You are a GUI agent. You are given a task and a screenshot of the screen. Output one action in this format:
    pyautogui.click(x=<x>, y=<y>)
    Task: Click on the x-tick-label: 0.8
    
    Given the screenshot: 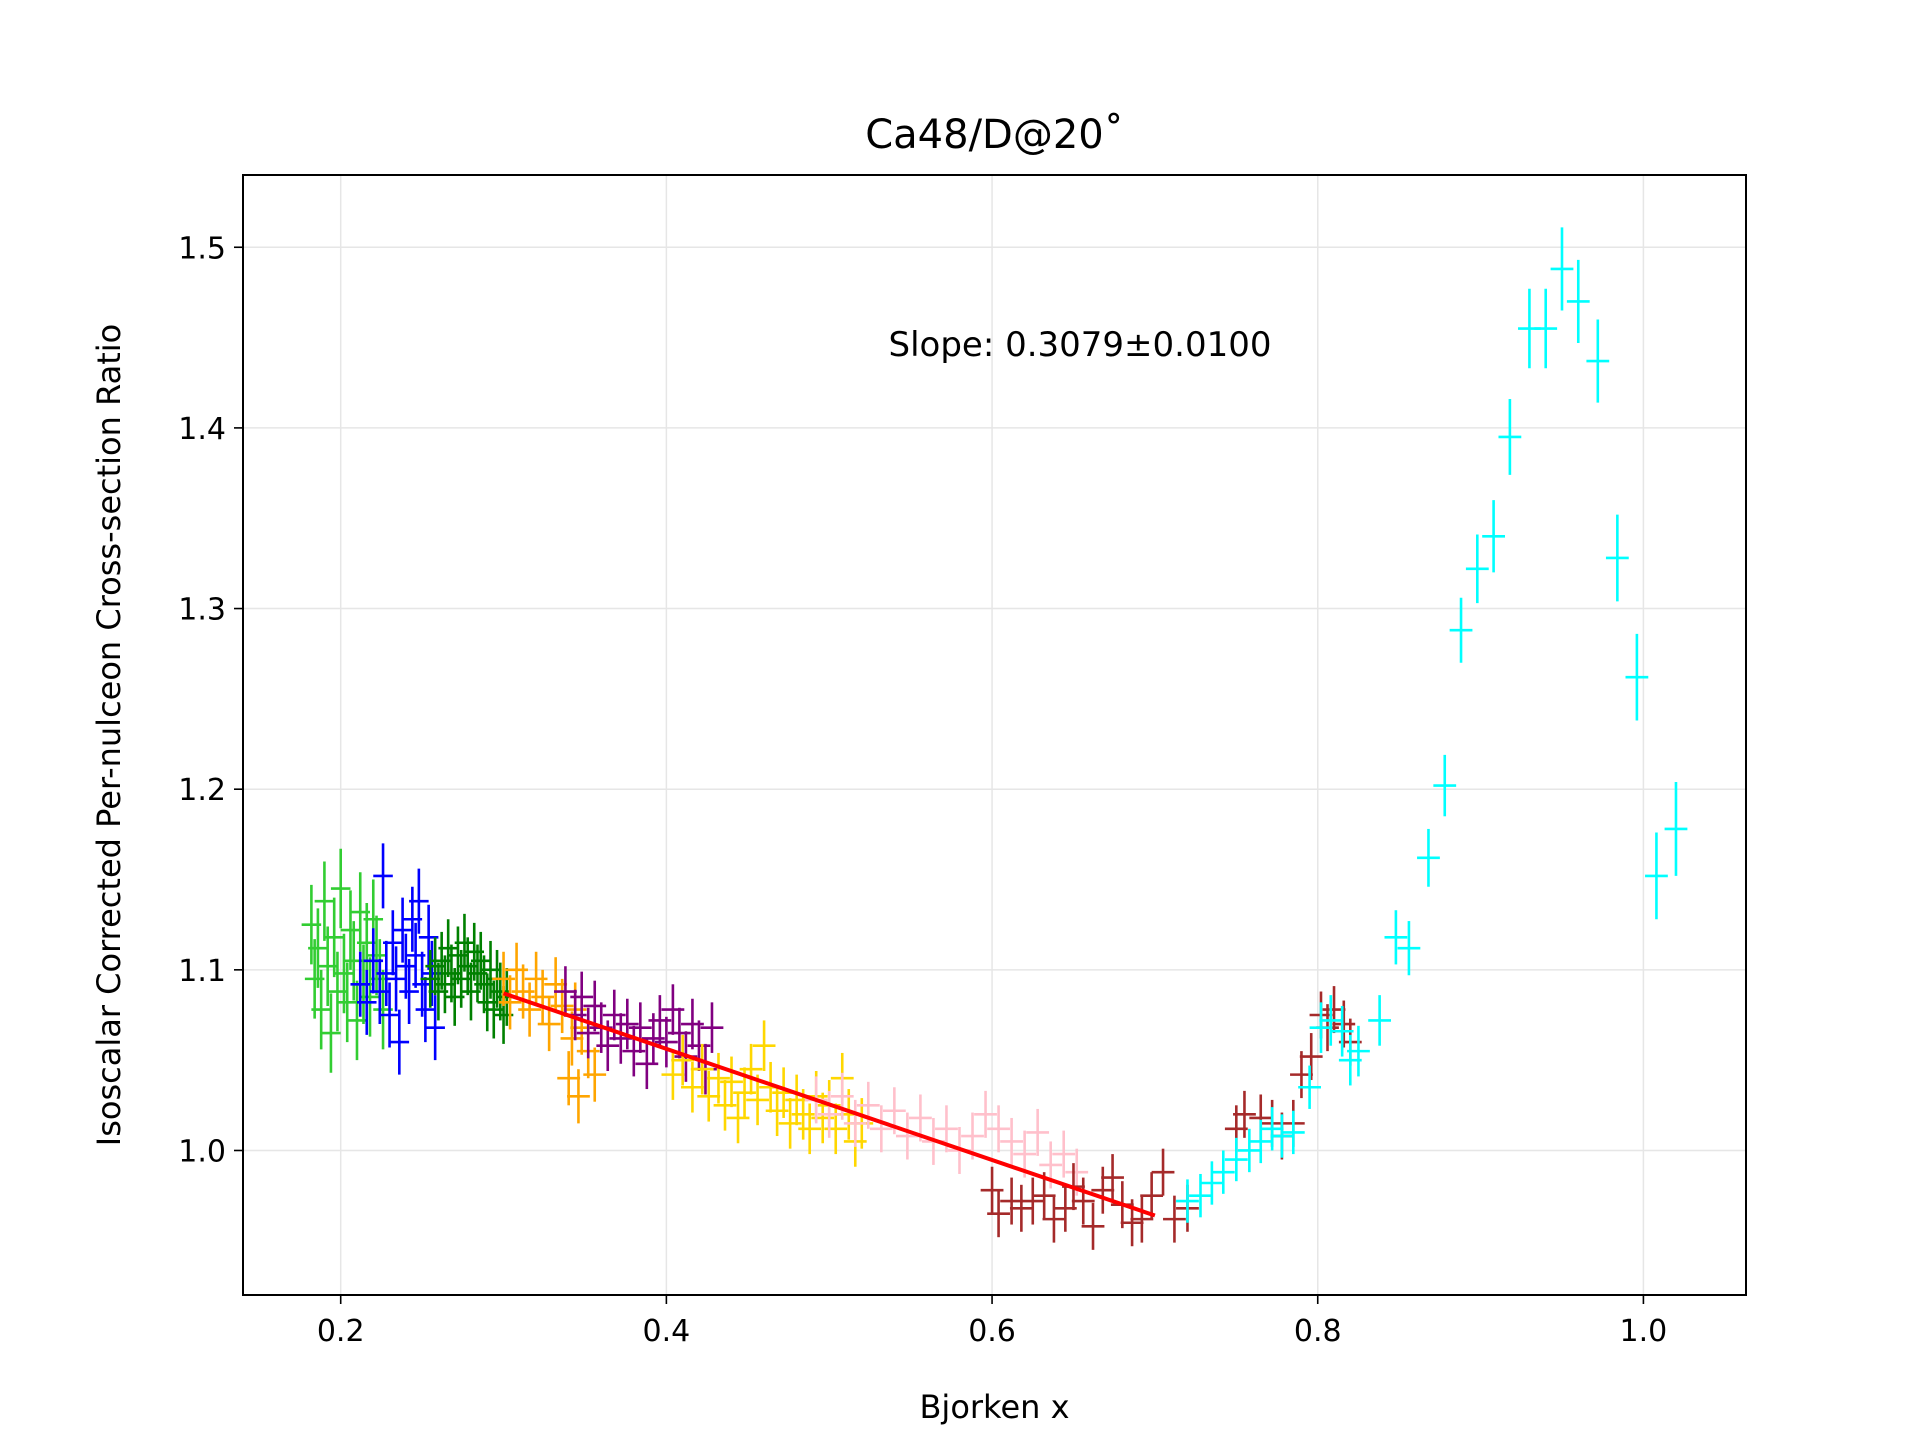 What is the action you would take?
    pyautogui.click(x=1318, y=1331)
    